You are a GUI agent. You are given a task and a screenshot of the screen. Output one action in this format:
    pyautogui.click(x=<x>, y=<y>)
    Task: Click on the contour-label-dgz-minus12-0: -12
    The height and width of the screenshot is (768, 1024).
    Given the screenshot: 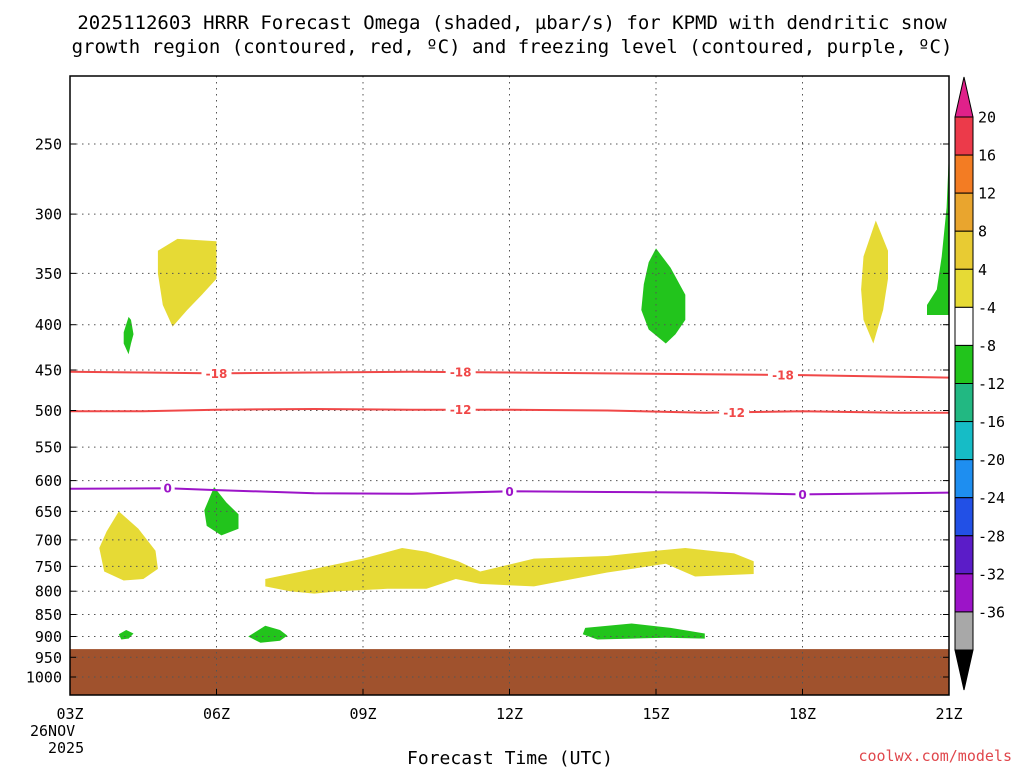 What is the action you would take?
    pyautogui.click(x=461, y=410)
    